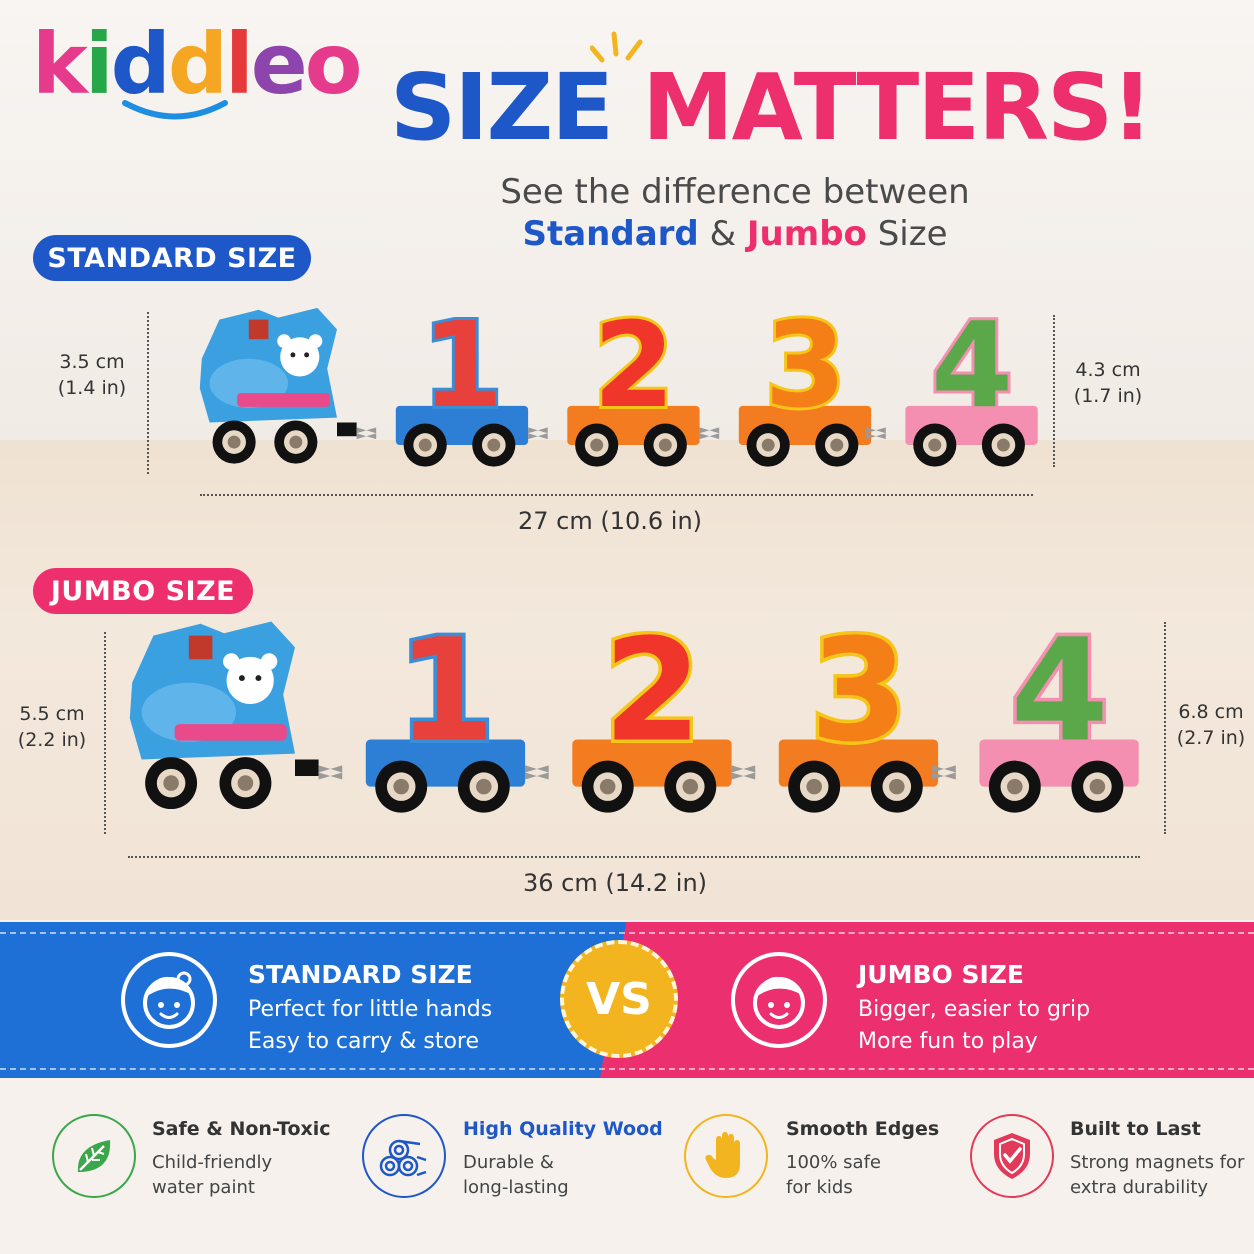  What do you see at coordinates (806, 234) in the screenshot?
I see `subtitle-jumbo: Jumbo` at bounding box center [806, 234].